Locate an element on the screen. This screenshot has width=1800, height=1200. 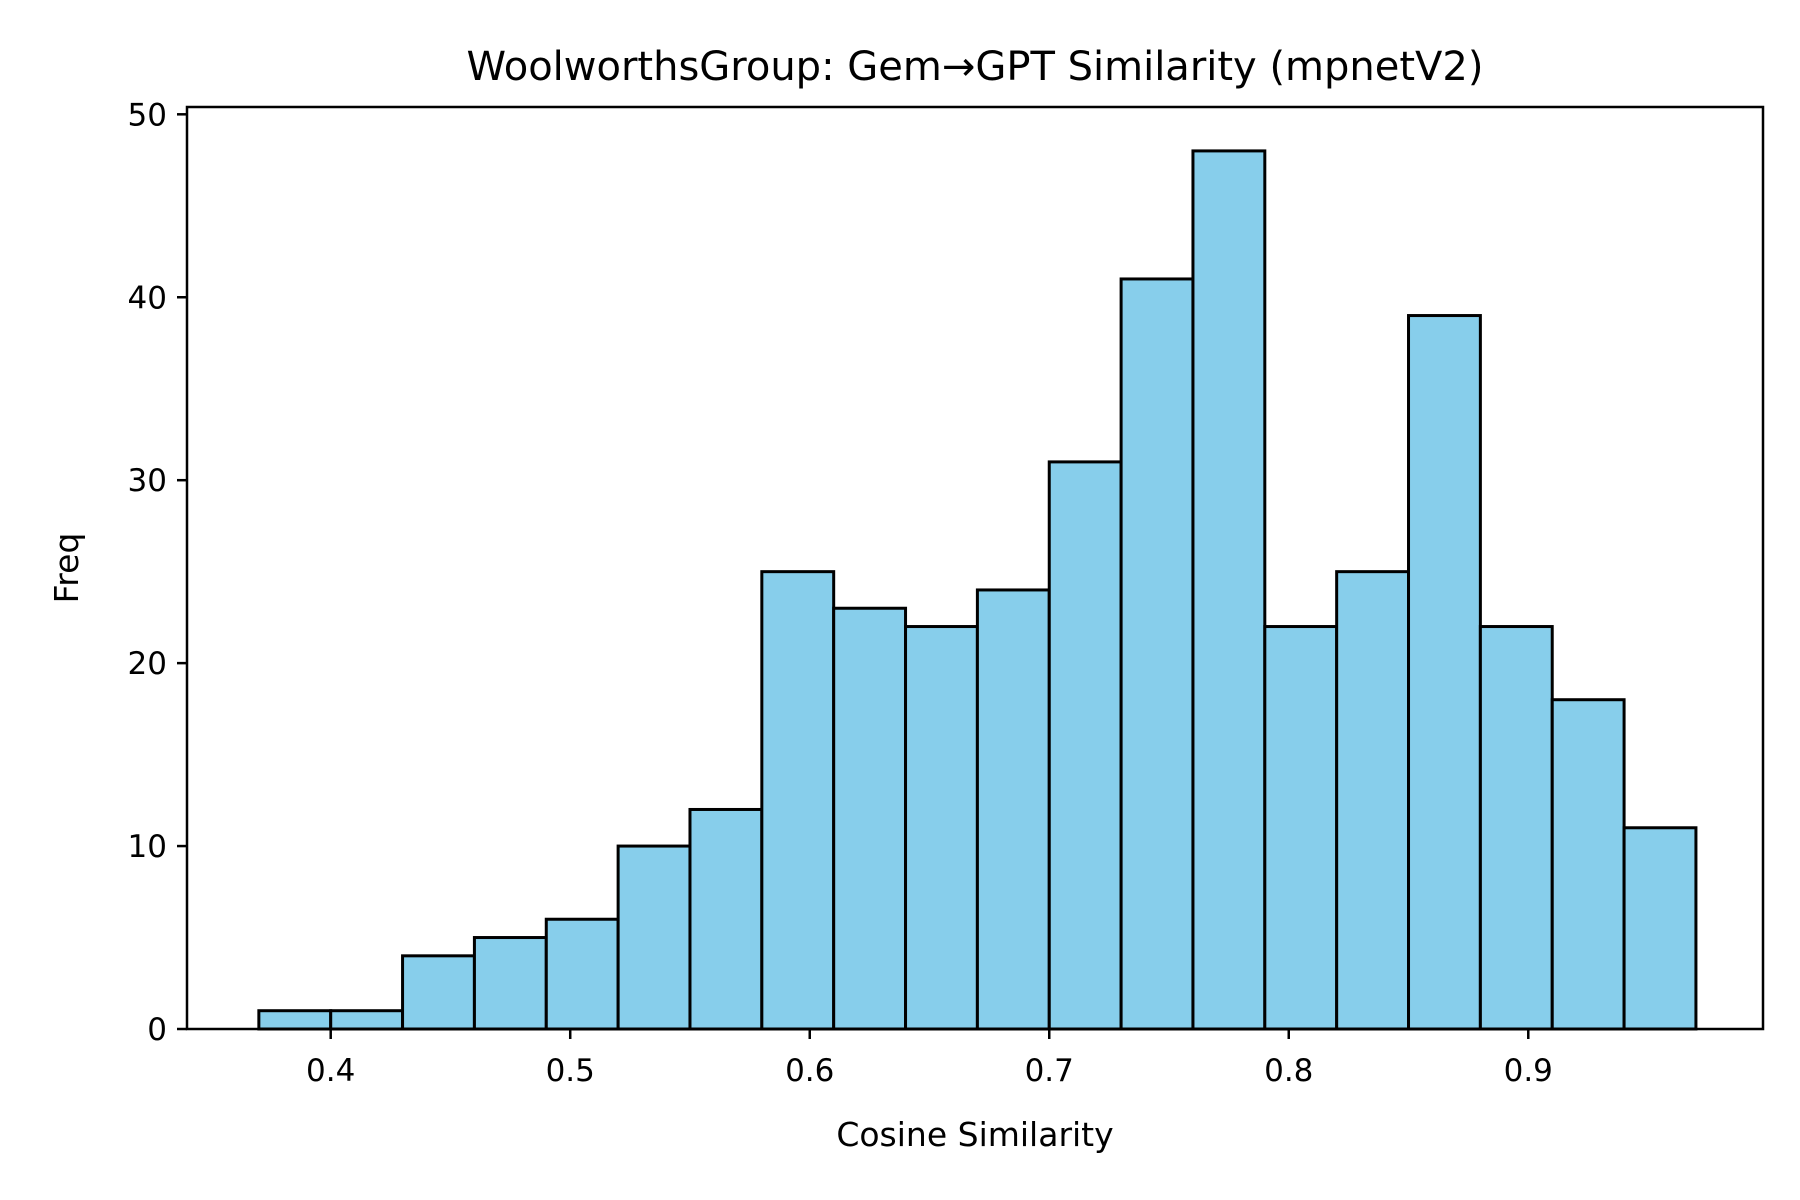
x-axis: 0.4 0.5 0.6 0.7 0.8 0.9 is located at coordinates (929, 1059).